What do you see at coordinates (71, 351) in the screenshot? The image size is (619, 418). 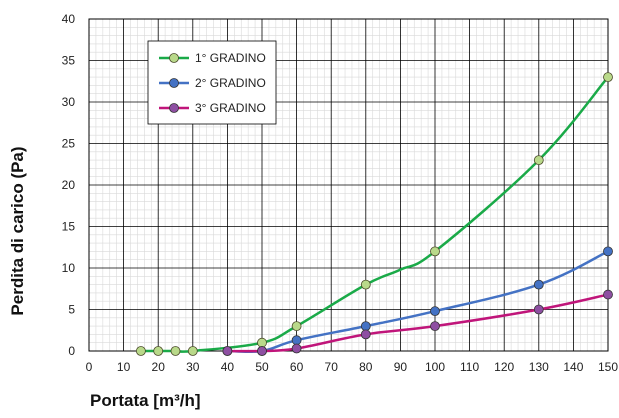 I see `y-tick-label: 0` at bounding box center [71, 351].